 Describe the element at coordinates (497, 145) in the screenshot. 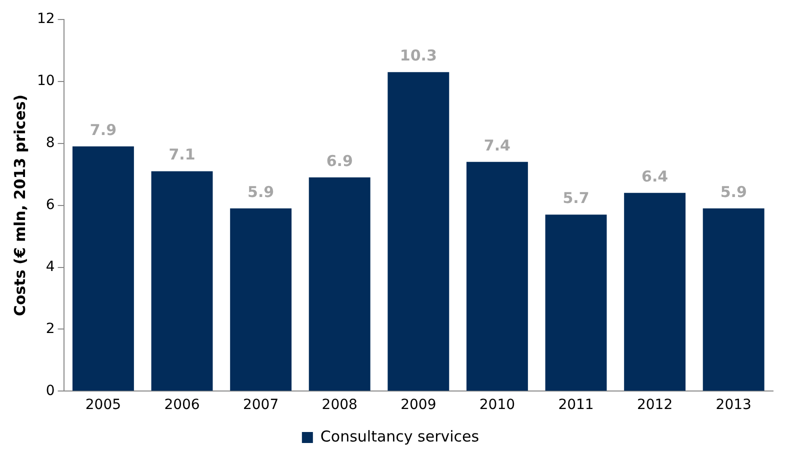

I see `data-label: 7.4` at that location.